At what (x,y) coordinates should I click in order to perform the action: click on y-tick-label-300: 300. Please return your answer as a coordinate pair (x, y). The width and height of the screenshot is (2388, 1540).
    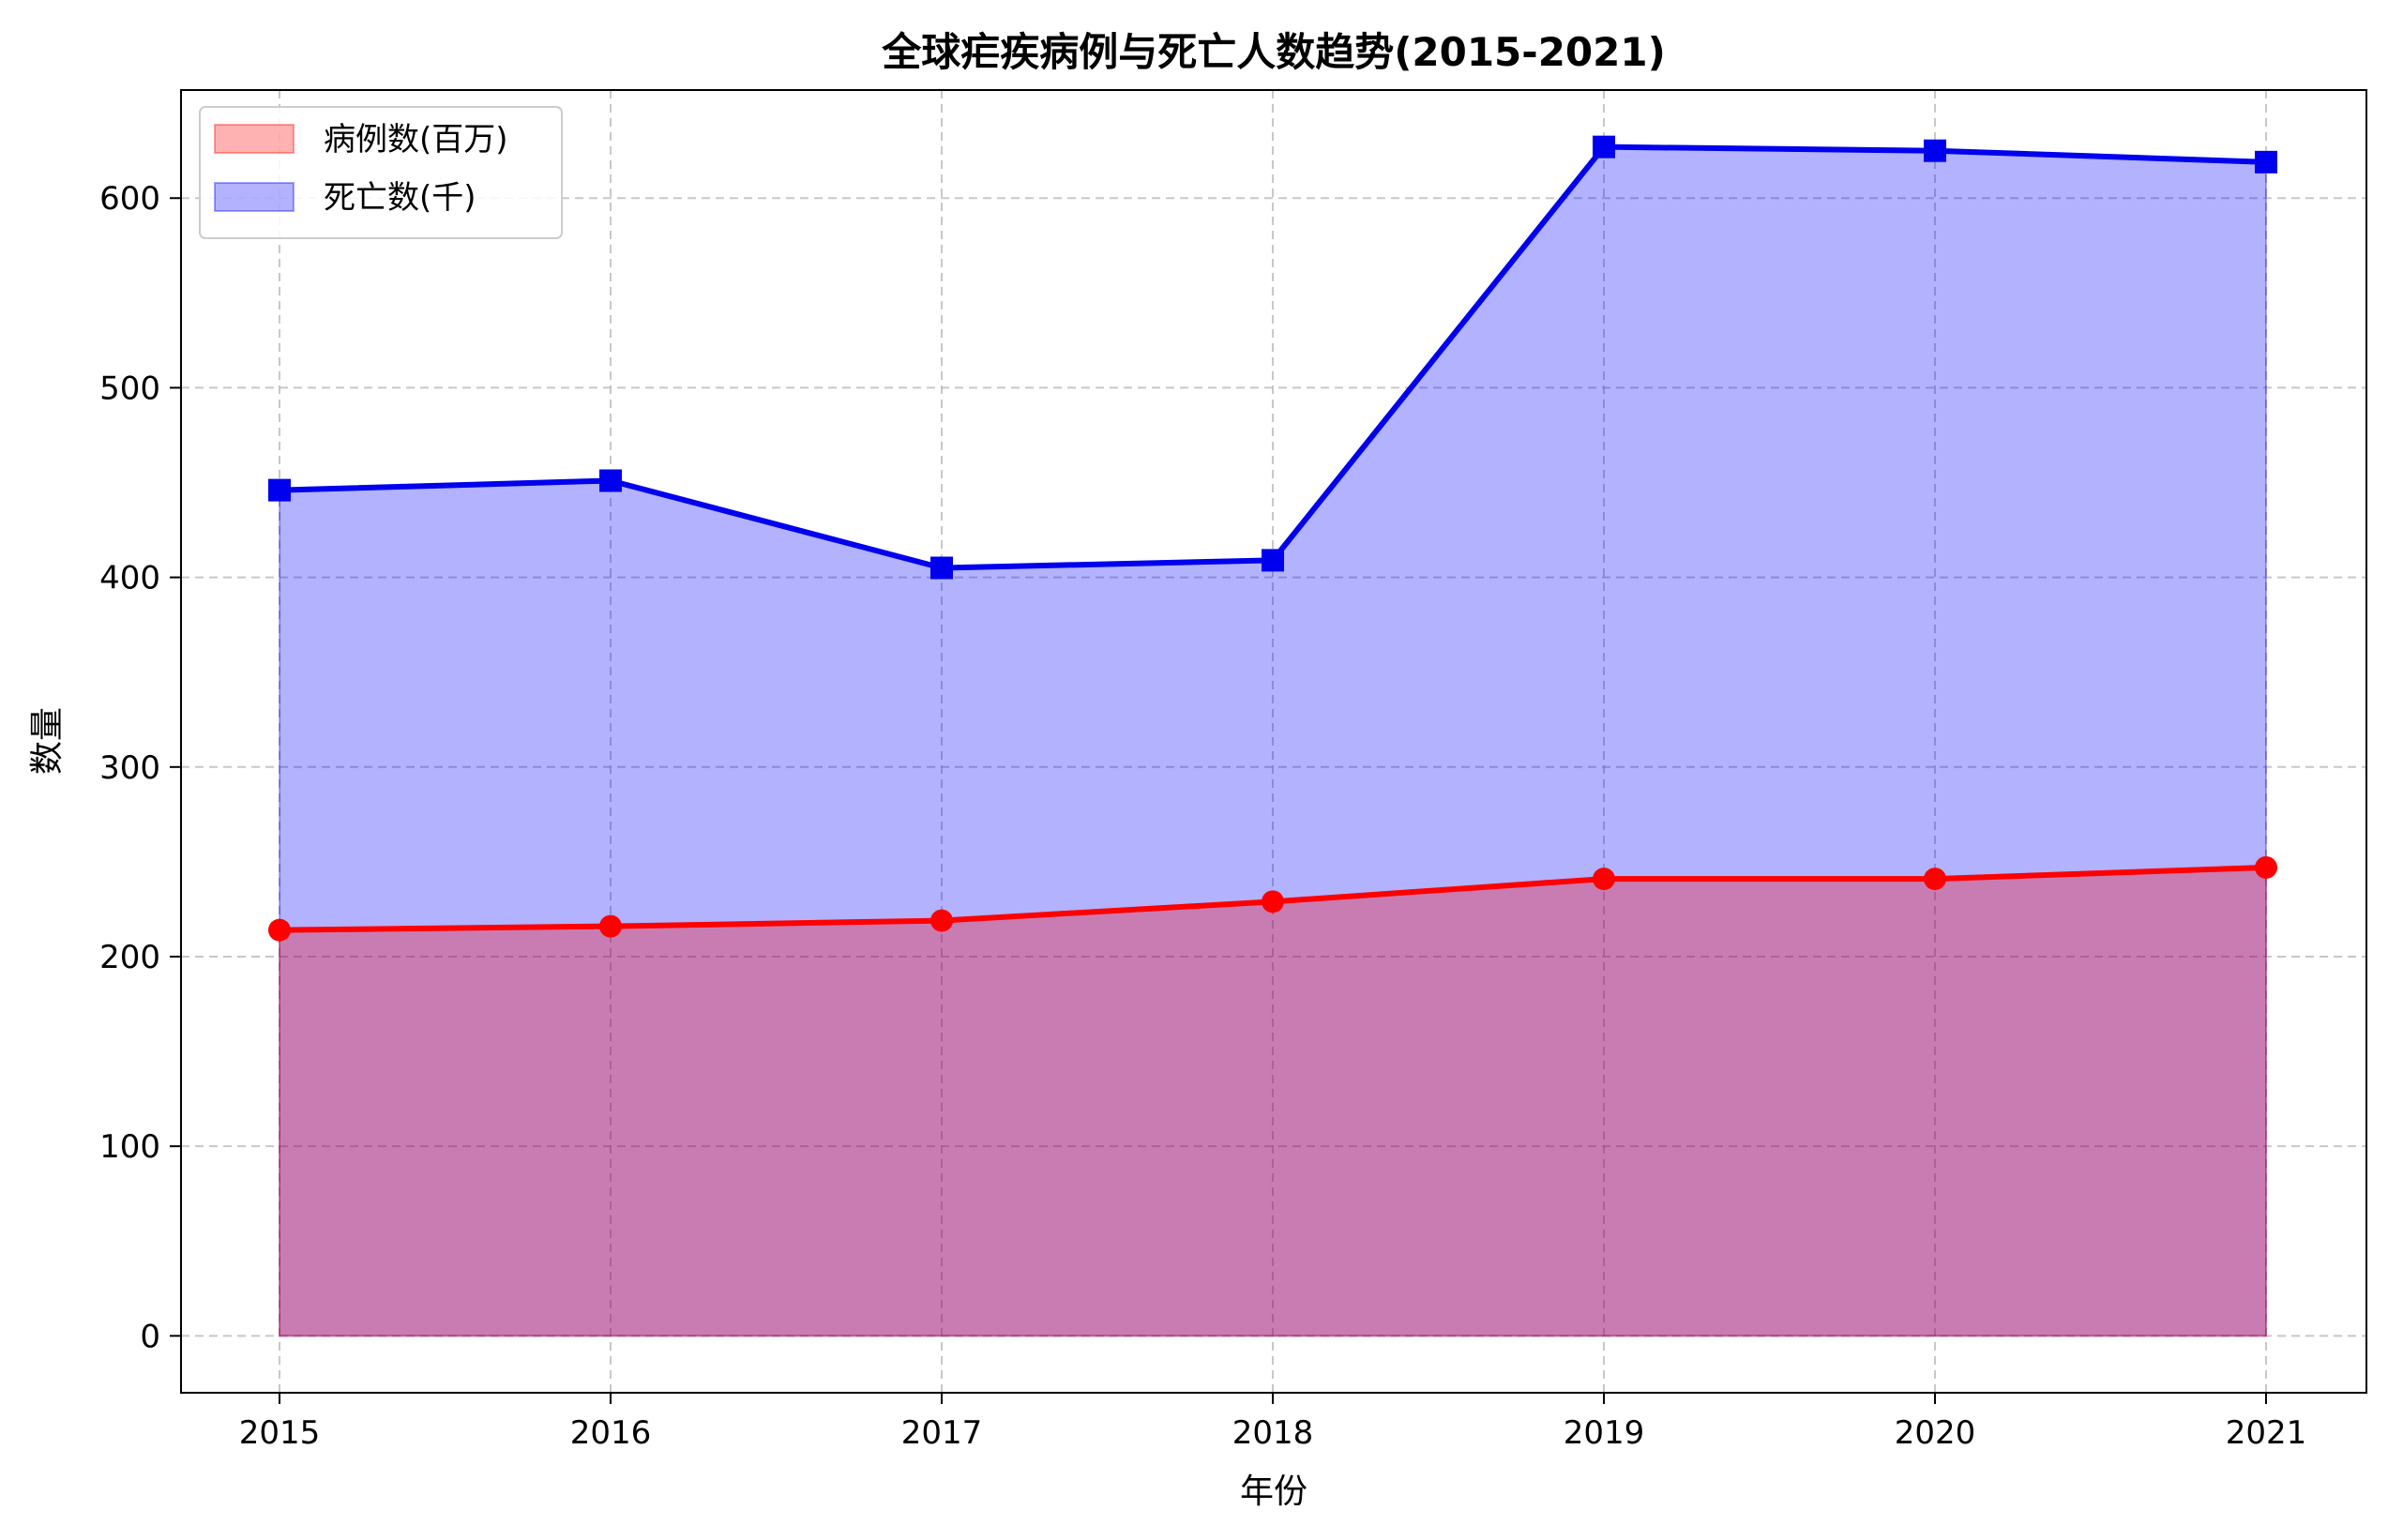
    Looking at the image, I should click on (129, 768).